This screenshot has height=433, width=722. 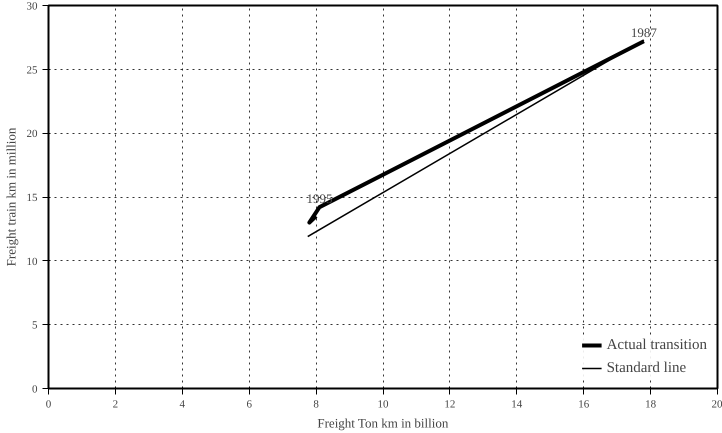 What do you see at coordinates (11, 196) in the screenshot?
I see `y-axis-title: Freight train km in million` at bounding box center [11, 196].